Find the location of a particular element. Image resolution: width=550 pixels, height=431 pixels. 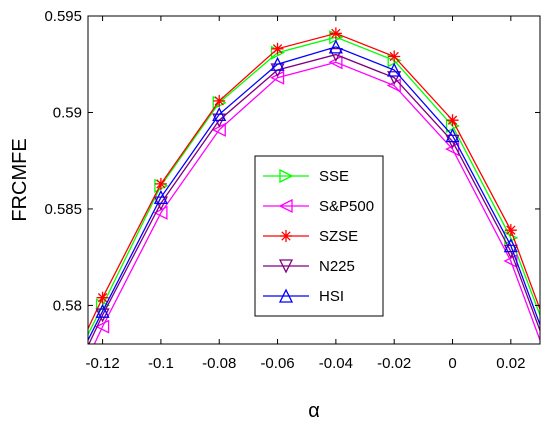

x-axis-title: α is located at coordinates (314, 411).